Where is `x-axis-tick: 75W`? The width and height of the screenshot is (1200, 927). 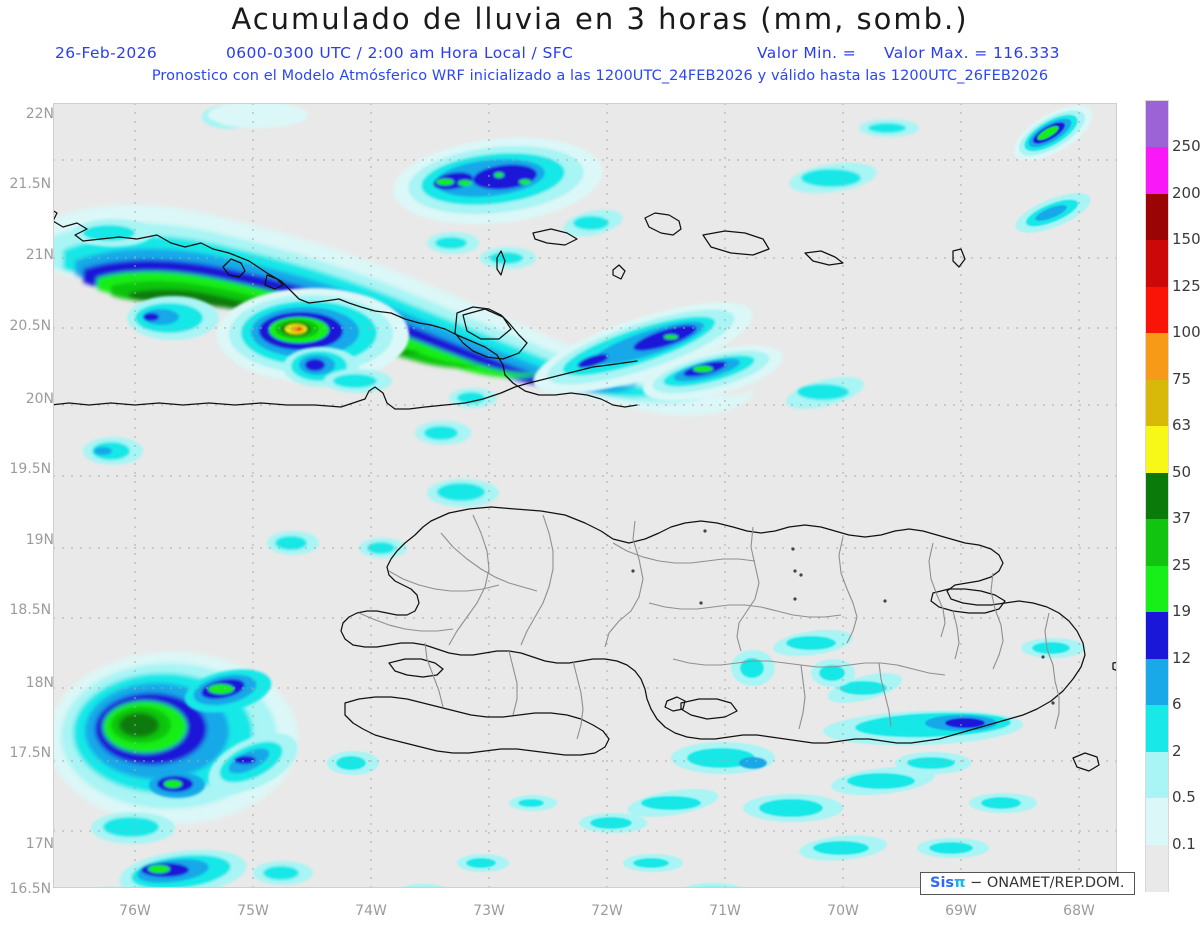 x-axis-tick: 75W is located at coordinates (253, 911).